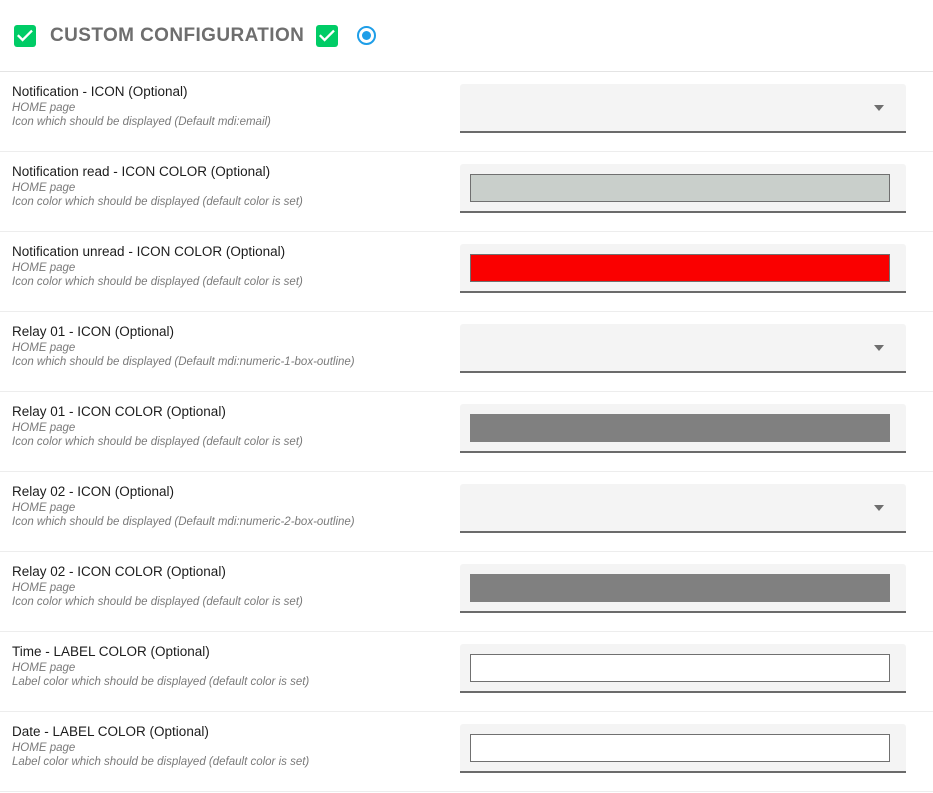 The width and height of the screenshot is (933, 793). Describe the element at coordinates (119, 571) in the screenshot. I see `setting-label: Relay 02 - ICON COLOR (Optional)` at that location.